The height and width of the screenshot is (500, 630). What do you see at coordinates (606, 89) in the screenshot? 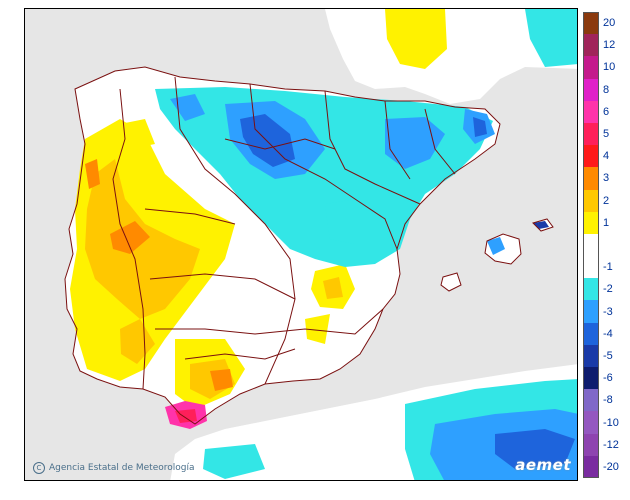
I see `legend-label: 8` at bounding box center [606, 89].